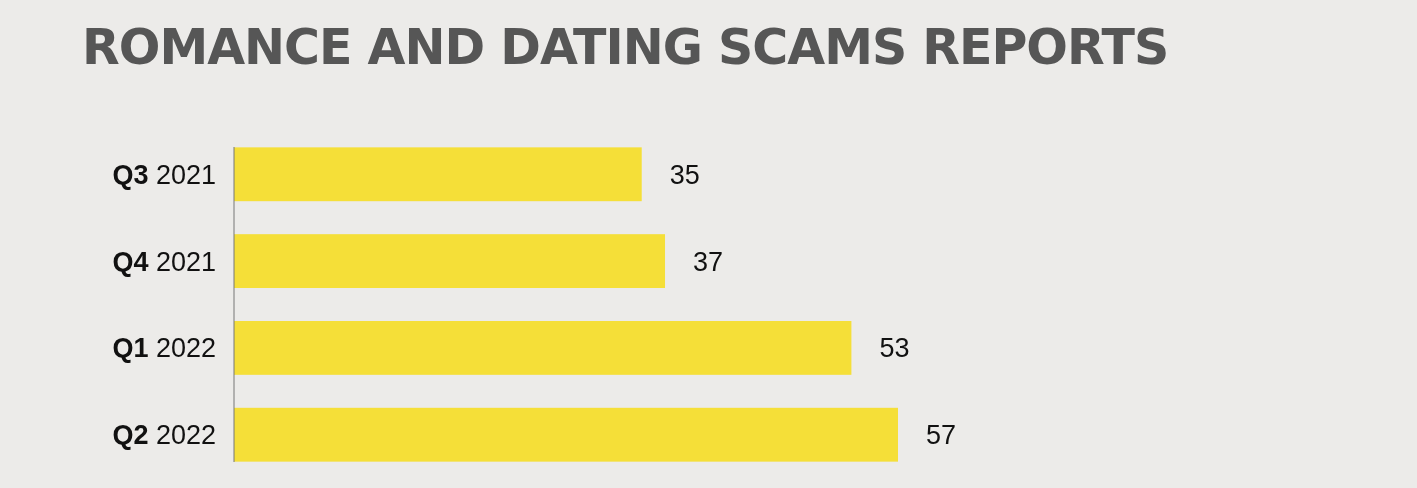 The height and width of the screenshot is (488, 1417). Describe the element at coordinates (164, 174) in the screenshot. I see `y-tick-label: Q3 2021` at that location.